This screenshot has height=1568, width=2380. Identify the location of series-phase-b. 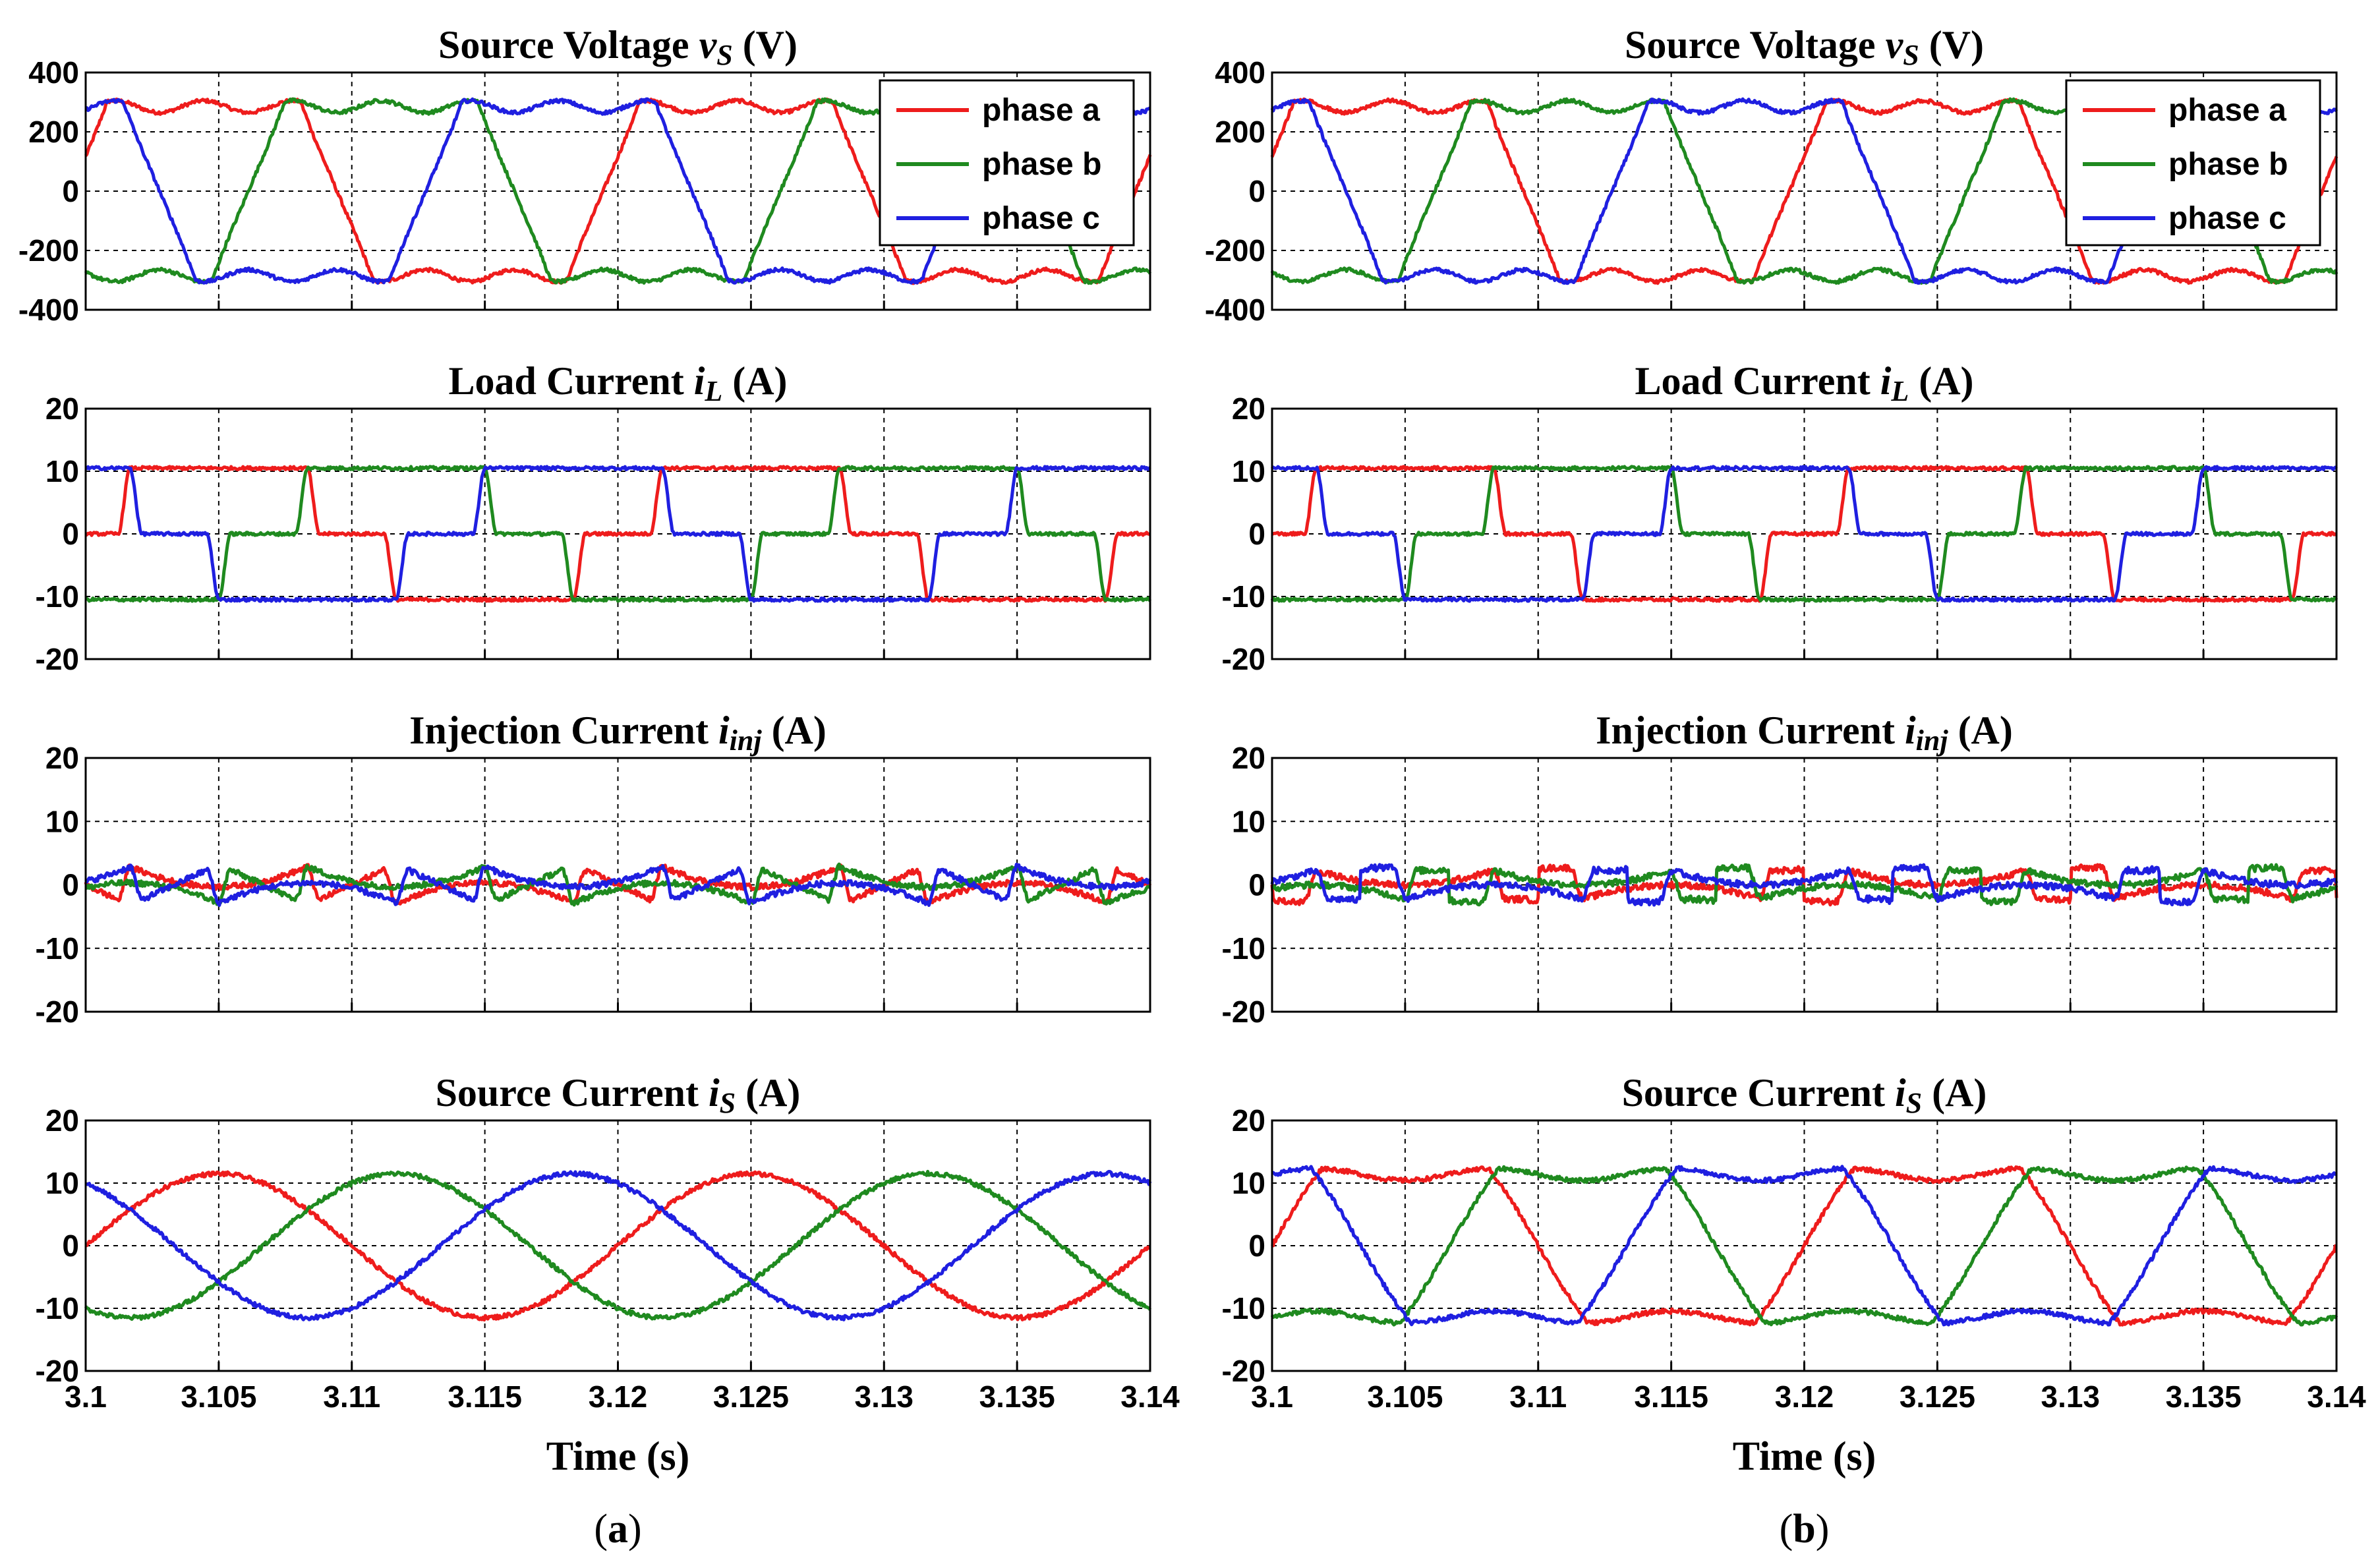
(1804, 1246).